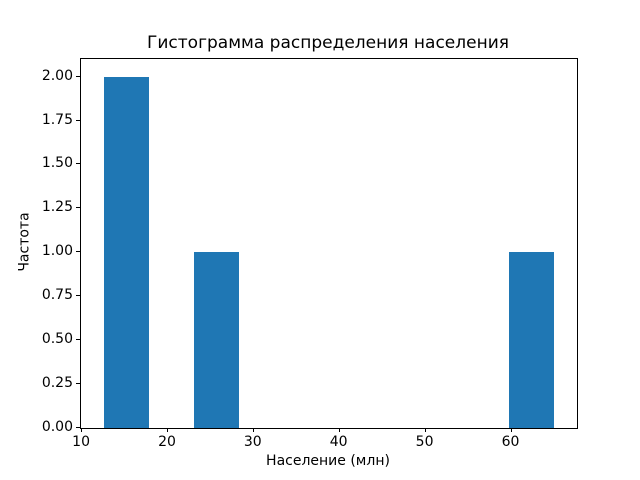 The image size is (640, 480). I want to click on y-tick-label: 0.50, so click(57, 339).